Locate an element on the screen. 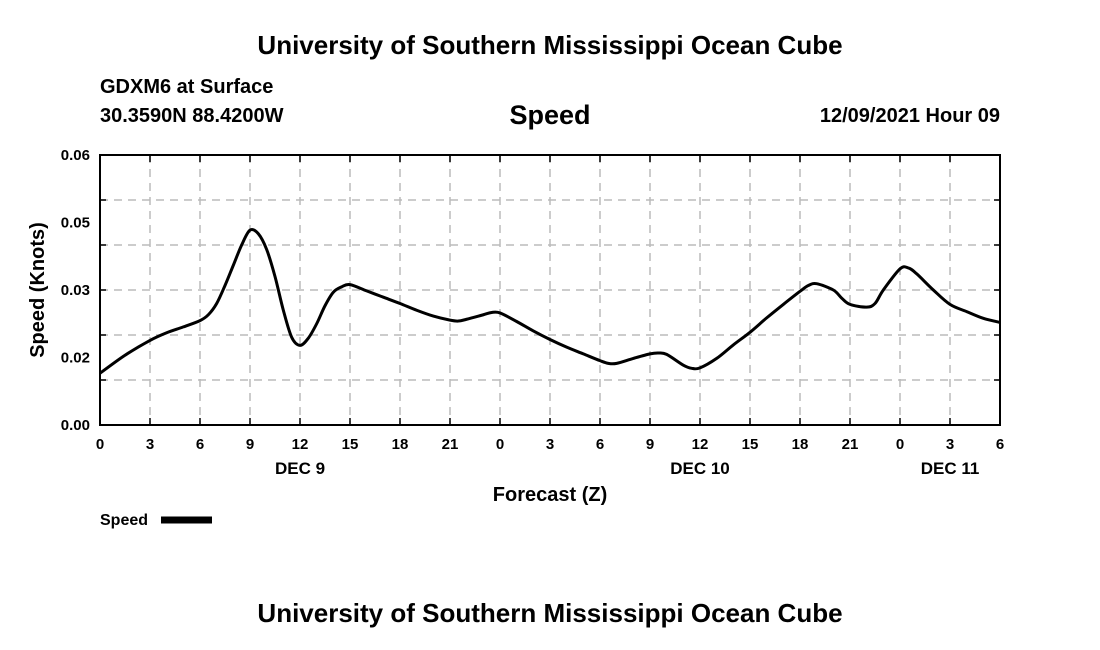 The image size is (1100, 650). legend: Speed is located at coordinates (156, 520).